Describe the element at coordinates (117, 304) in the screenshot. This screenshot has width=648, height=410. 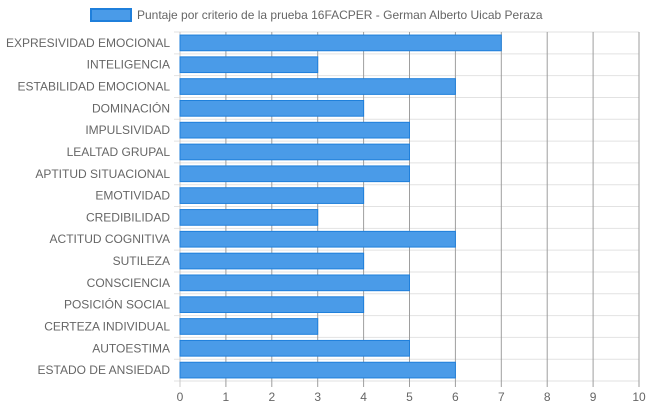
I see `y-tick-label: POSICIÓN SOCIAL` at that location.